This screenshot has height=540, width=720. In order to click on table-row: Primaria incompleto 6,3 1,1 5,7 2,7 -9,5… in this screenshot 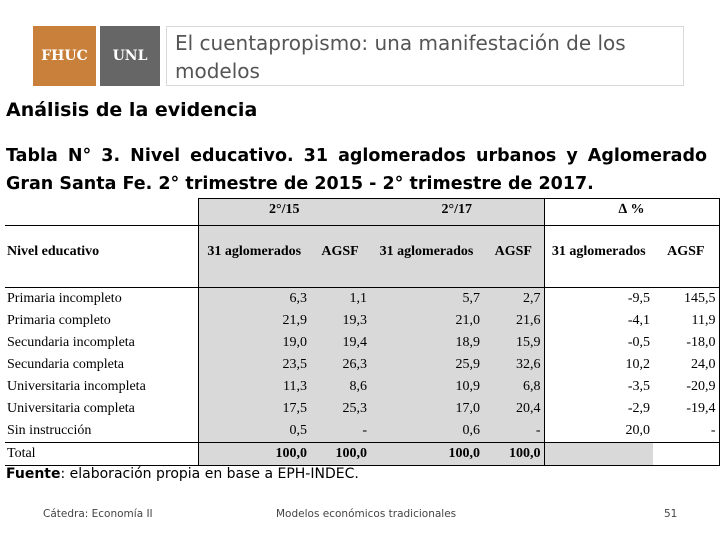, I will do `click(362, 298)`.